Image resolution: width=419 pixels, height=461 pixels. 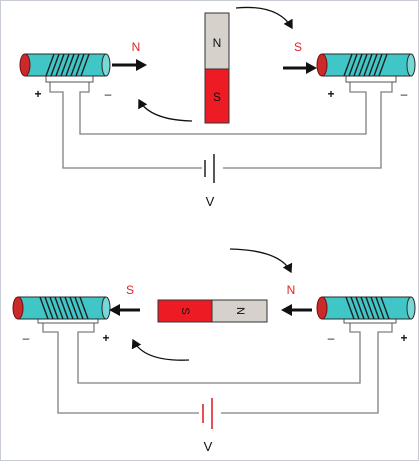 I want to click on bottom-right-coil-cap, so click(x=322, y=308).